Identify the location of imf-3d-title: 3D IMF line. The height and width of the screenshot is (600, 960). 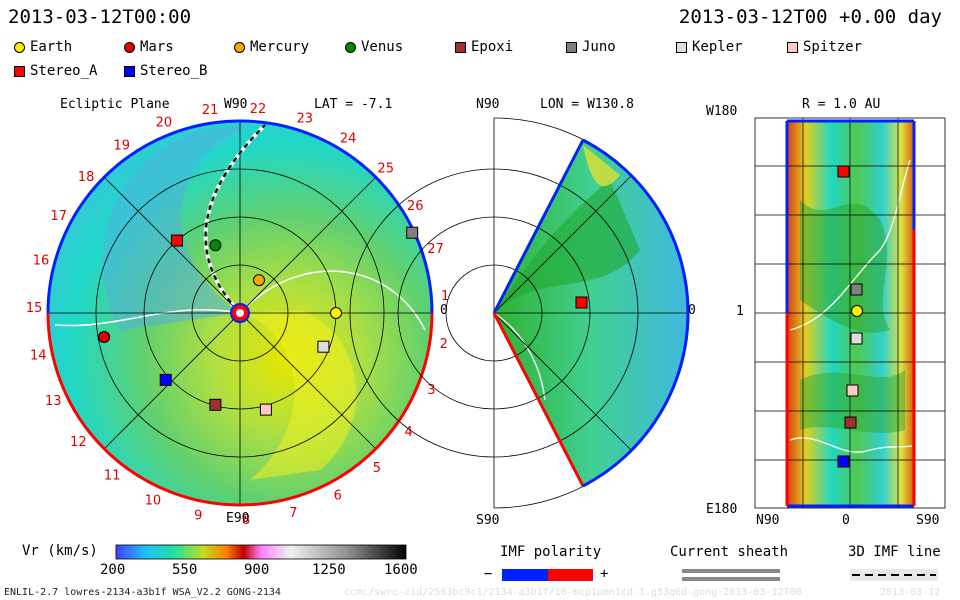
(894, 552).